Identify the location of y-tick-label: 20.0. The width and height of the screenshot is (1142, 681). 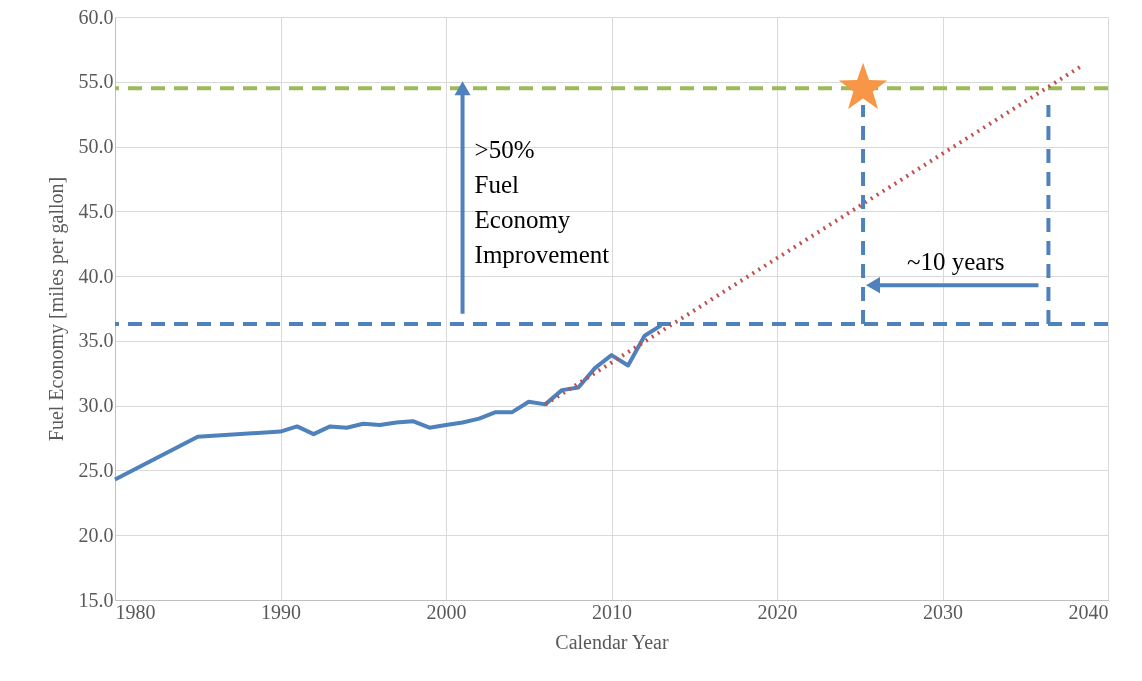
(96, 534).